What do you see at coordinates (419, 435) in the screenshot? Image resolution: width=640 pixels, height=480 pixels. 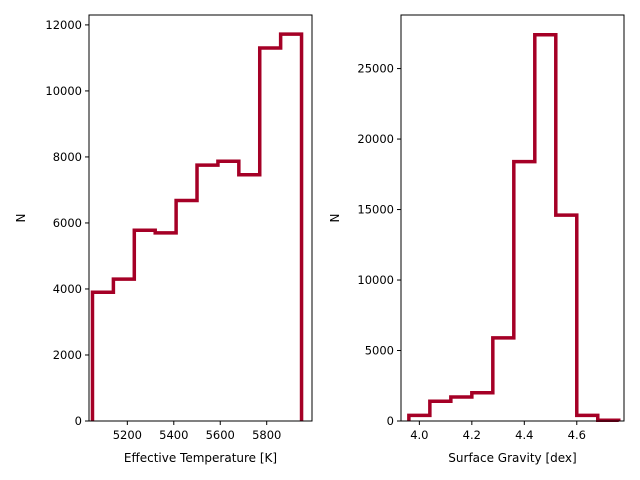 I see `x-tick-label: 4.0` at bounding box center [419, 435].